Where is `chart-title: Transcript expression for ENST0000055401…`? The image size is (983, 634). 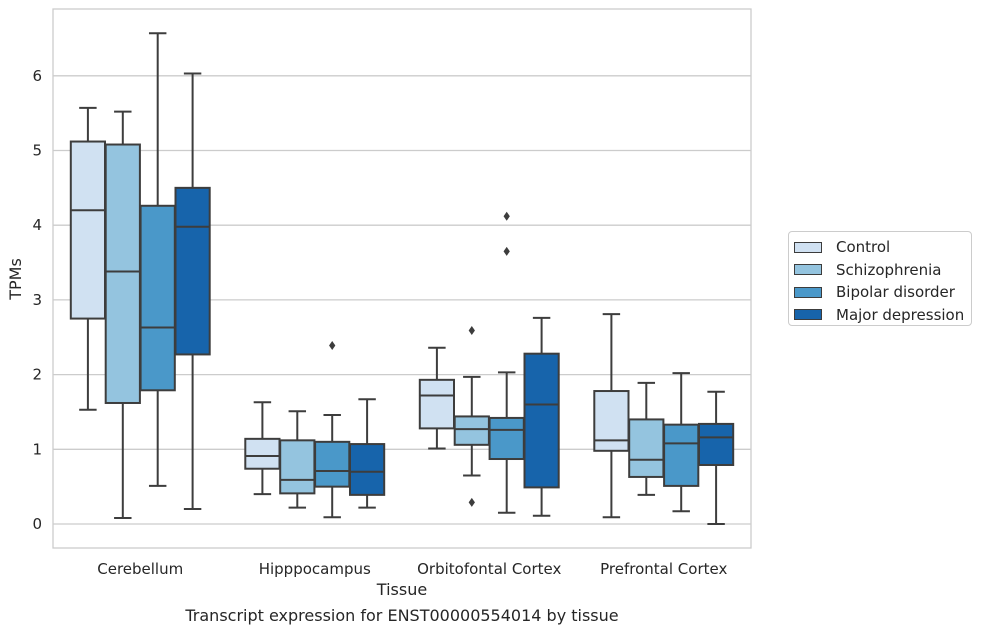 chart-title: Transcript expression for ENST0000055401… is located at coordinates (401, 615).